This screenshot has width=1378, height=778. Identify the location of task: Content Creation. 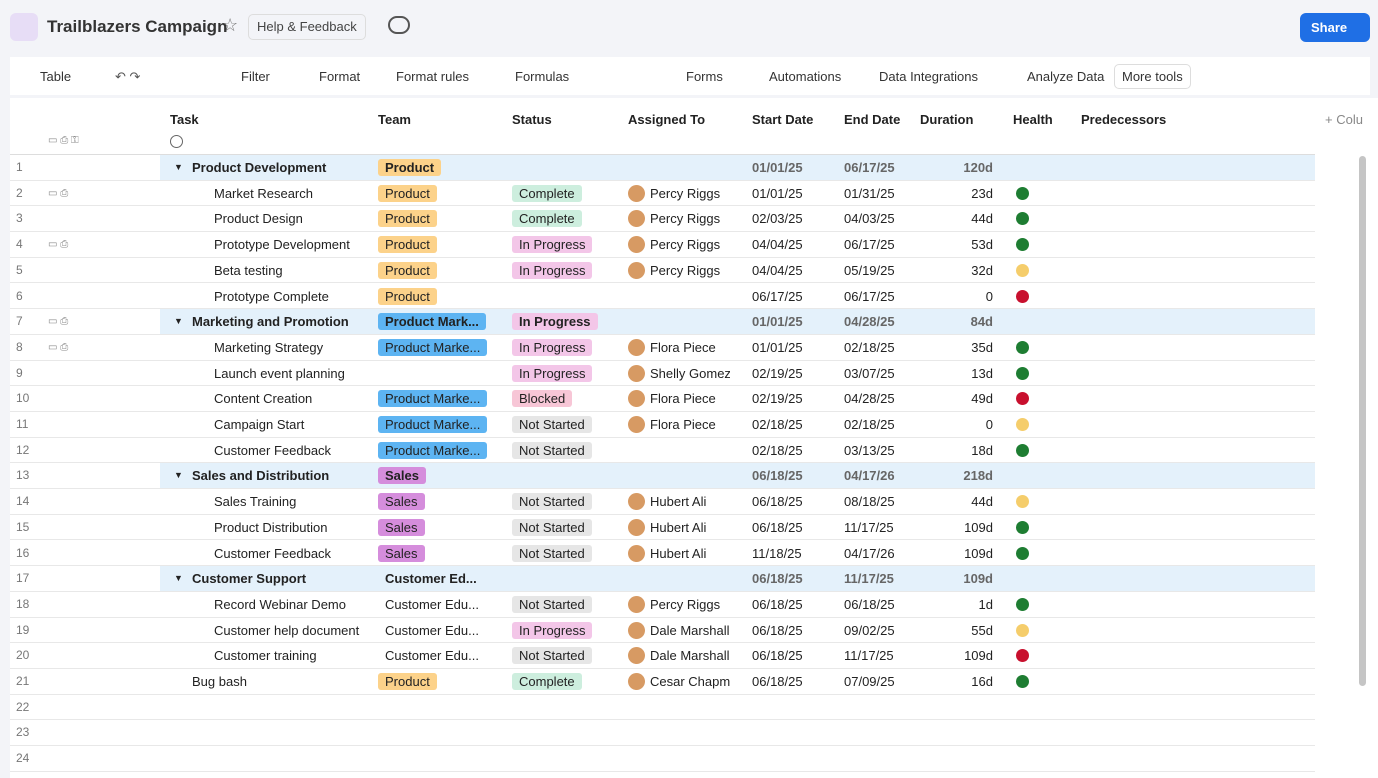
(263, 398).